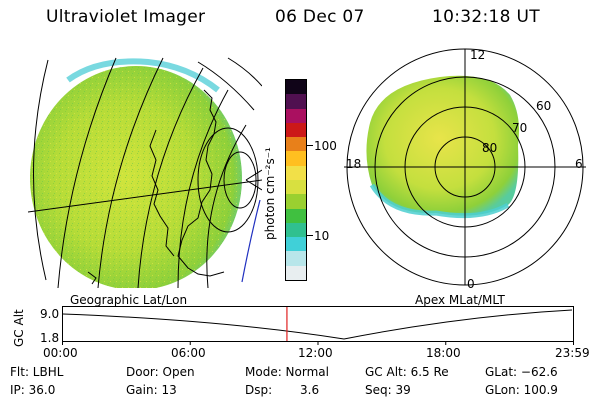 This screenshot has height=400, width=600. Describe the element at coordinates (320, 17) in the screenshot. I see `header-date: 06 Dec 07` at that location.